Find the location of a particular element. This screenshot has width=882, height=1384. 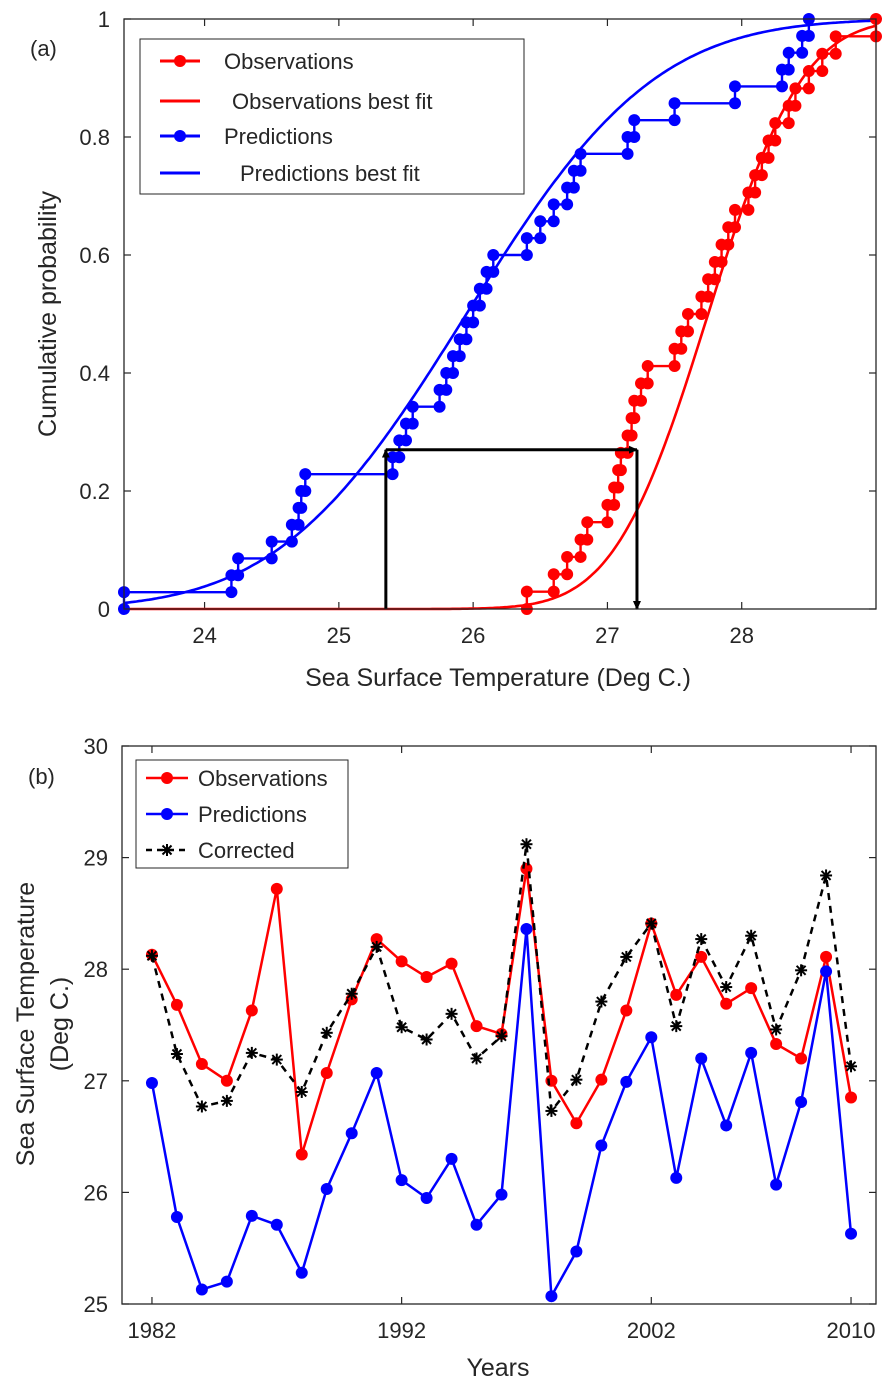

panel-a-x-axis-label: Sea Surface Temperature (Deg C.) is located at coordinates (498, 678).